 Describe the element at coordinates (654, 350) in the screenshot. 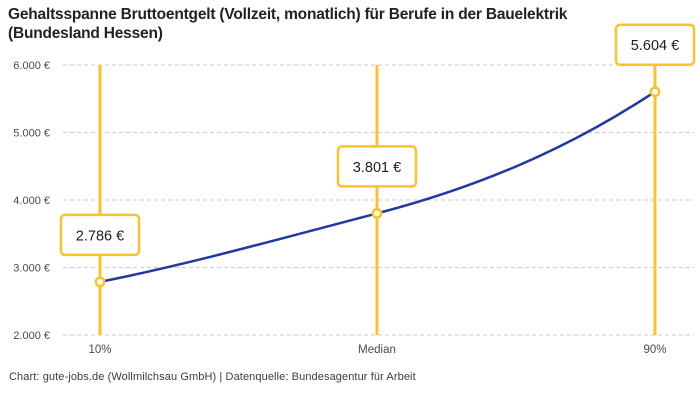

I see `x-tick-label: 90%` at that location.